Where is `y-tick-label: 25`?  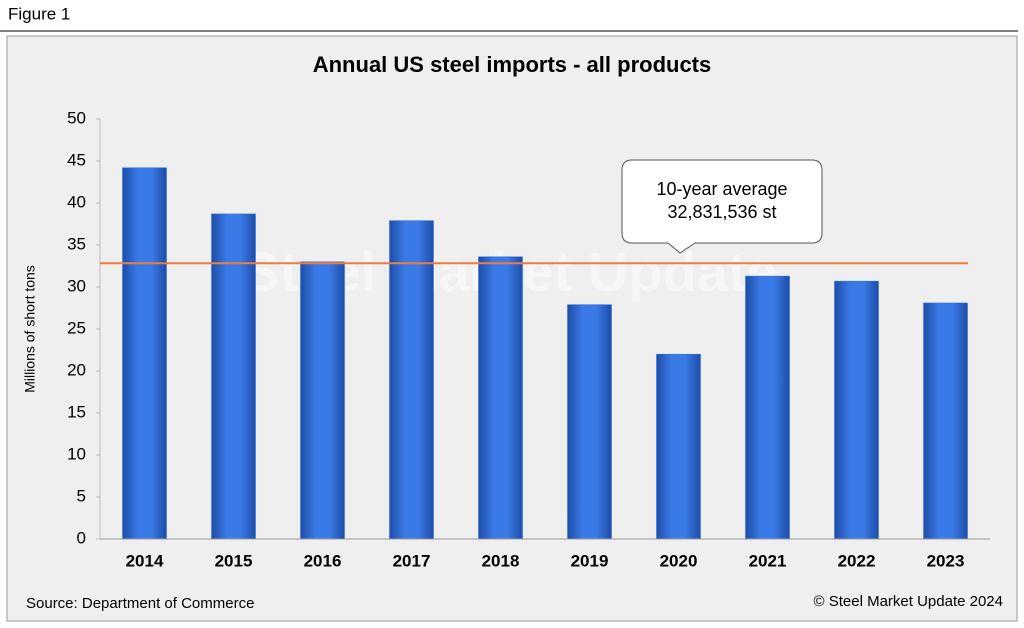
y-tick-label: 25 is located at coordinates (76, 327).